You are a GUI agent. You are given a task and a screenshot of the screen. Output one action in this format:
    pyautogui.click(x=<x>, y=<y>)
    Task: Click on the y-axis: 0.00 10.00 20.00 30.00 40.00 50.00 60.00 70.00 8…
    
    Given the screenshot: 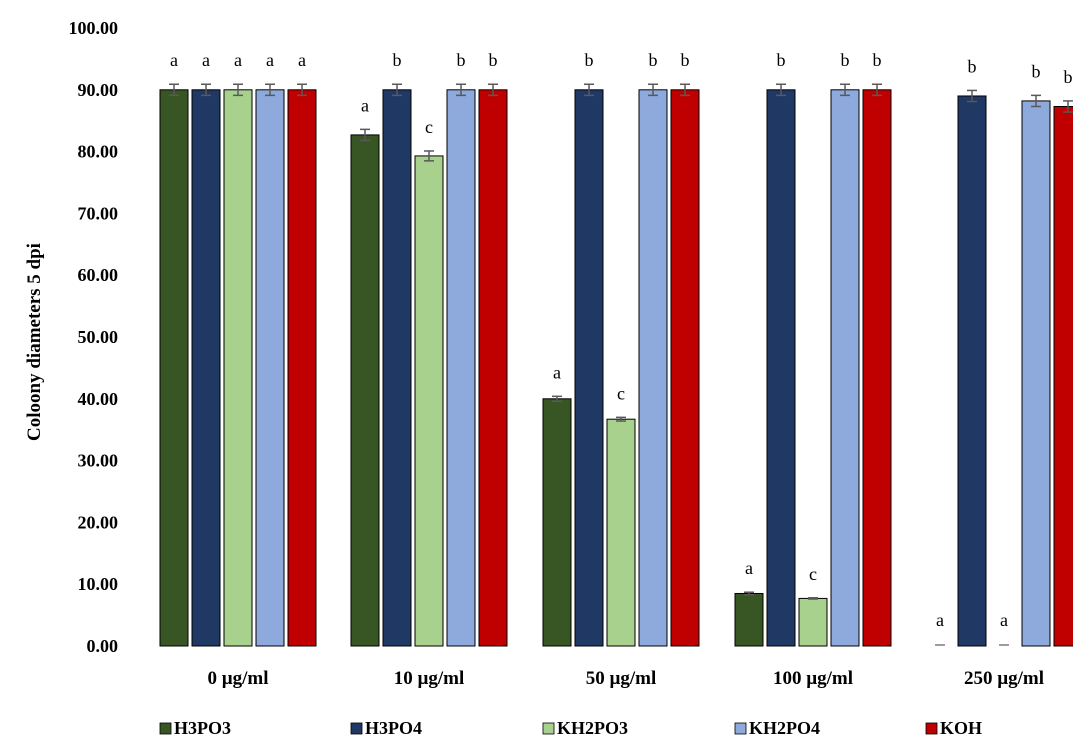 What is the action you would take?
    pyautogui.click(x=94, y=337)
    